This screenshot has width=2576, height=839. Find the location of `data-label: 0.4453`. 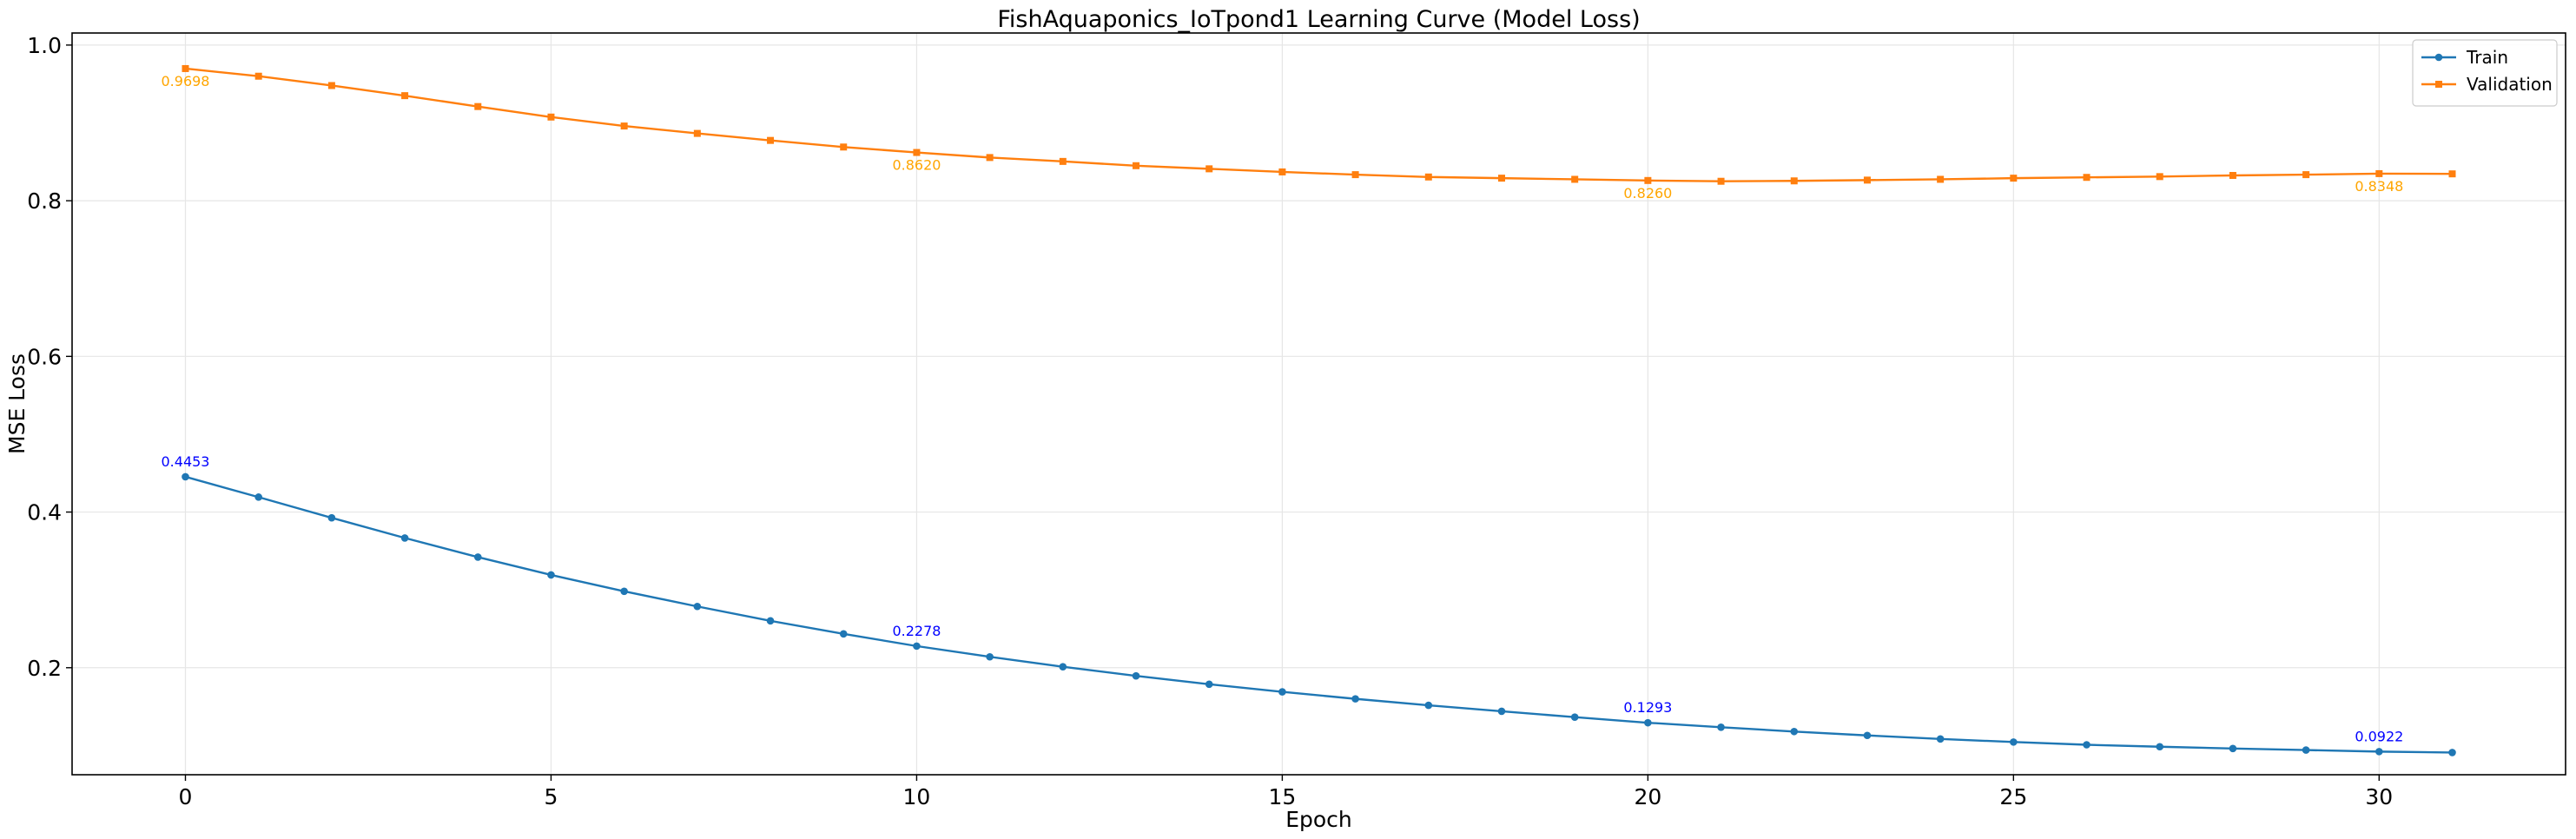

data-label: 0.4453 is located at coordinates (186, 461).